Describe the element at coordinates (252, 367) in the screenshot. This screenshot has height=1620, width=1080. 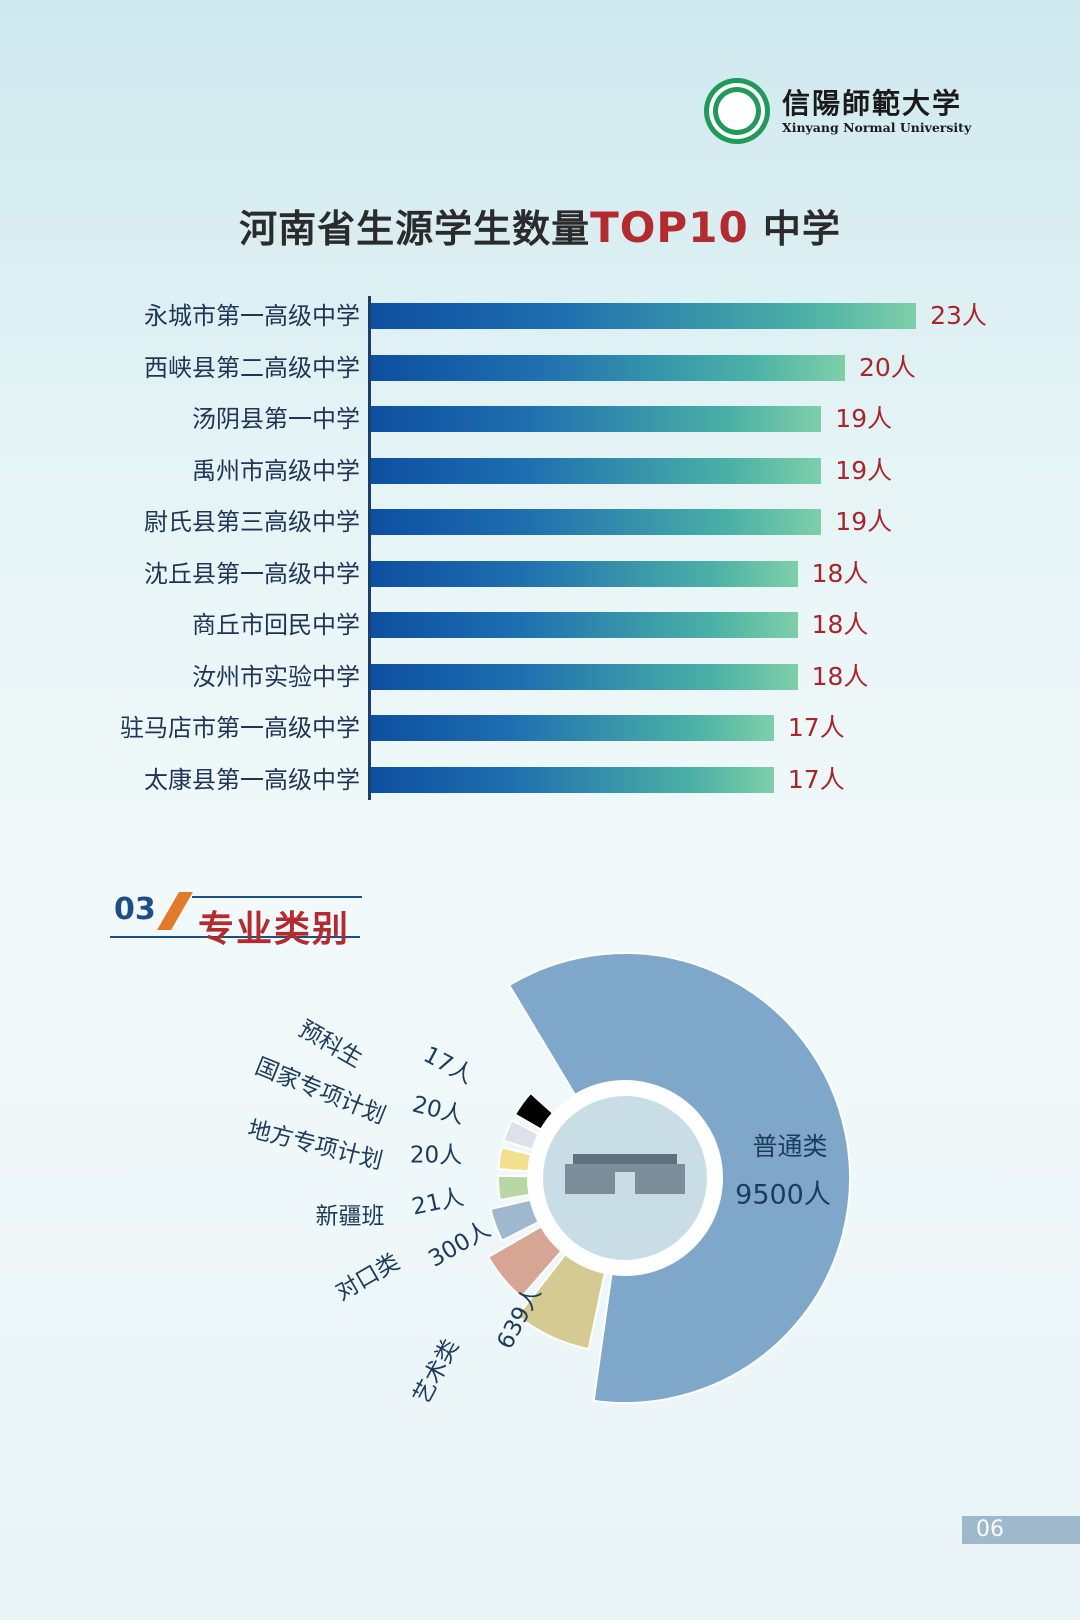
I see `bar-label: 西峡县第二高级中学` at that location.